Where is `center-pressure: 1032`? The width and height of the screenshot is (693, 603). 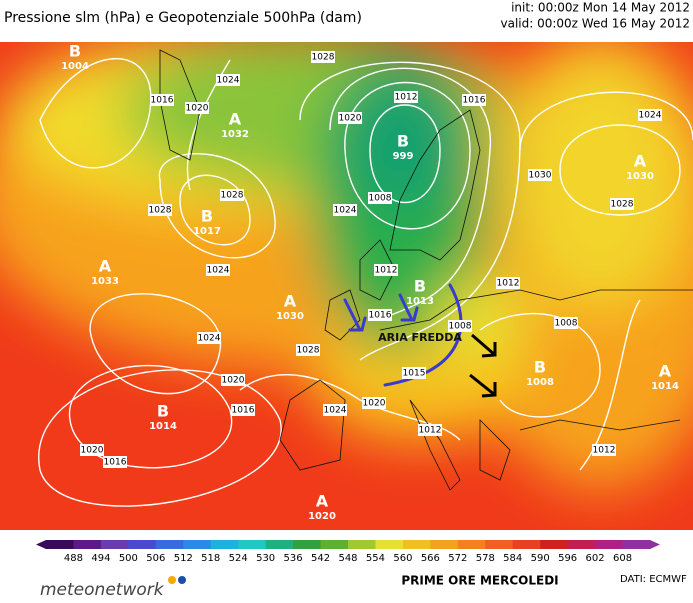 center-pressure: 1032 is located at coordinates (235, 134).